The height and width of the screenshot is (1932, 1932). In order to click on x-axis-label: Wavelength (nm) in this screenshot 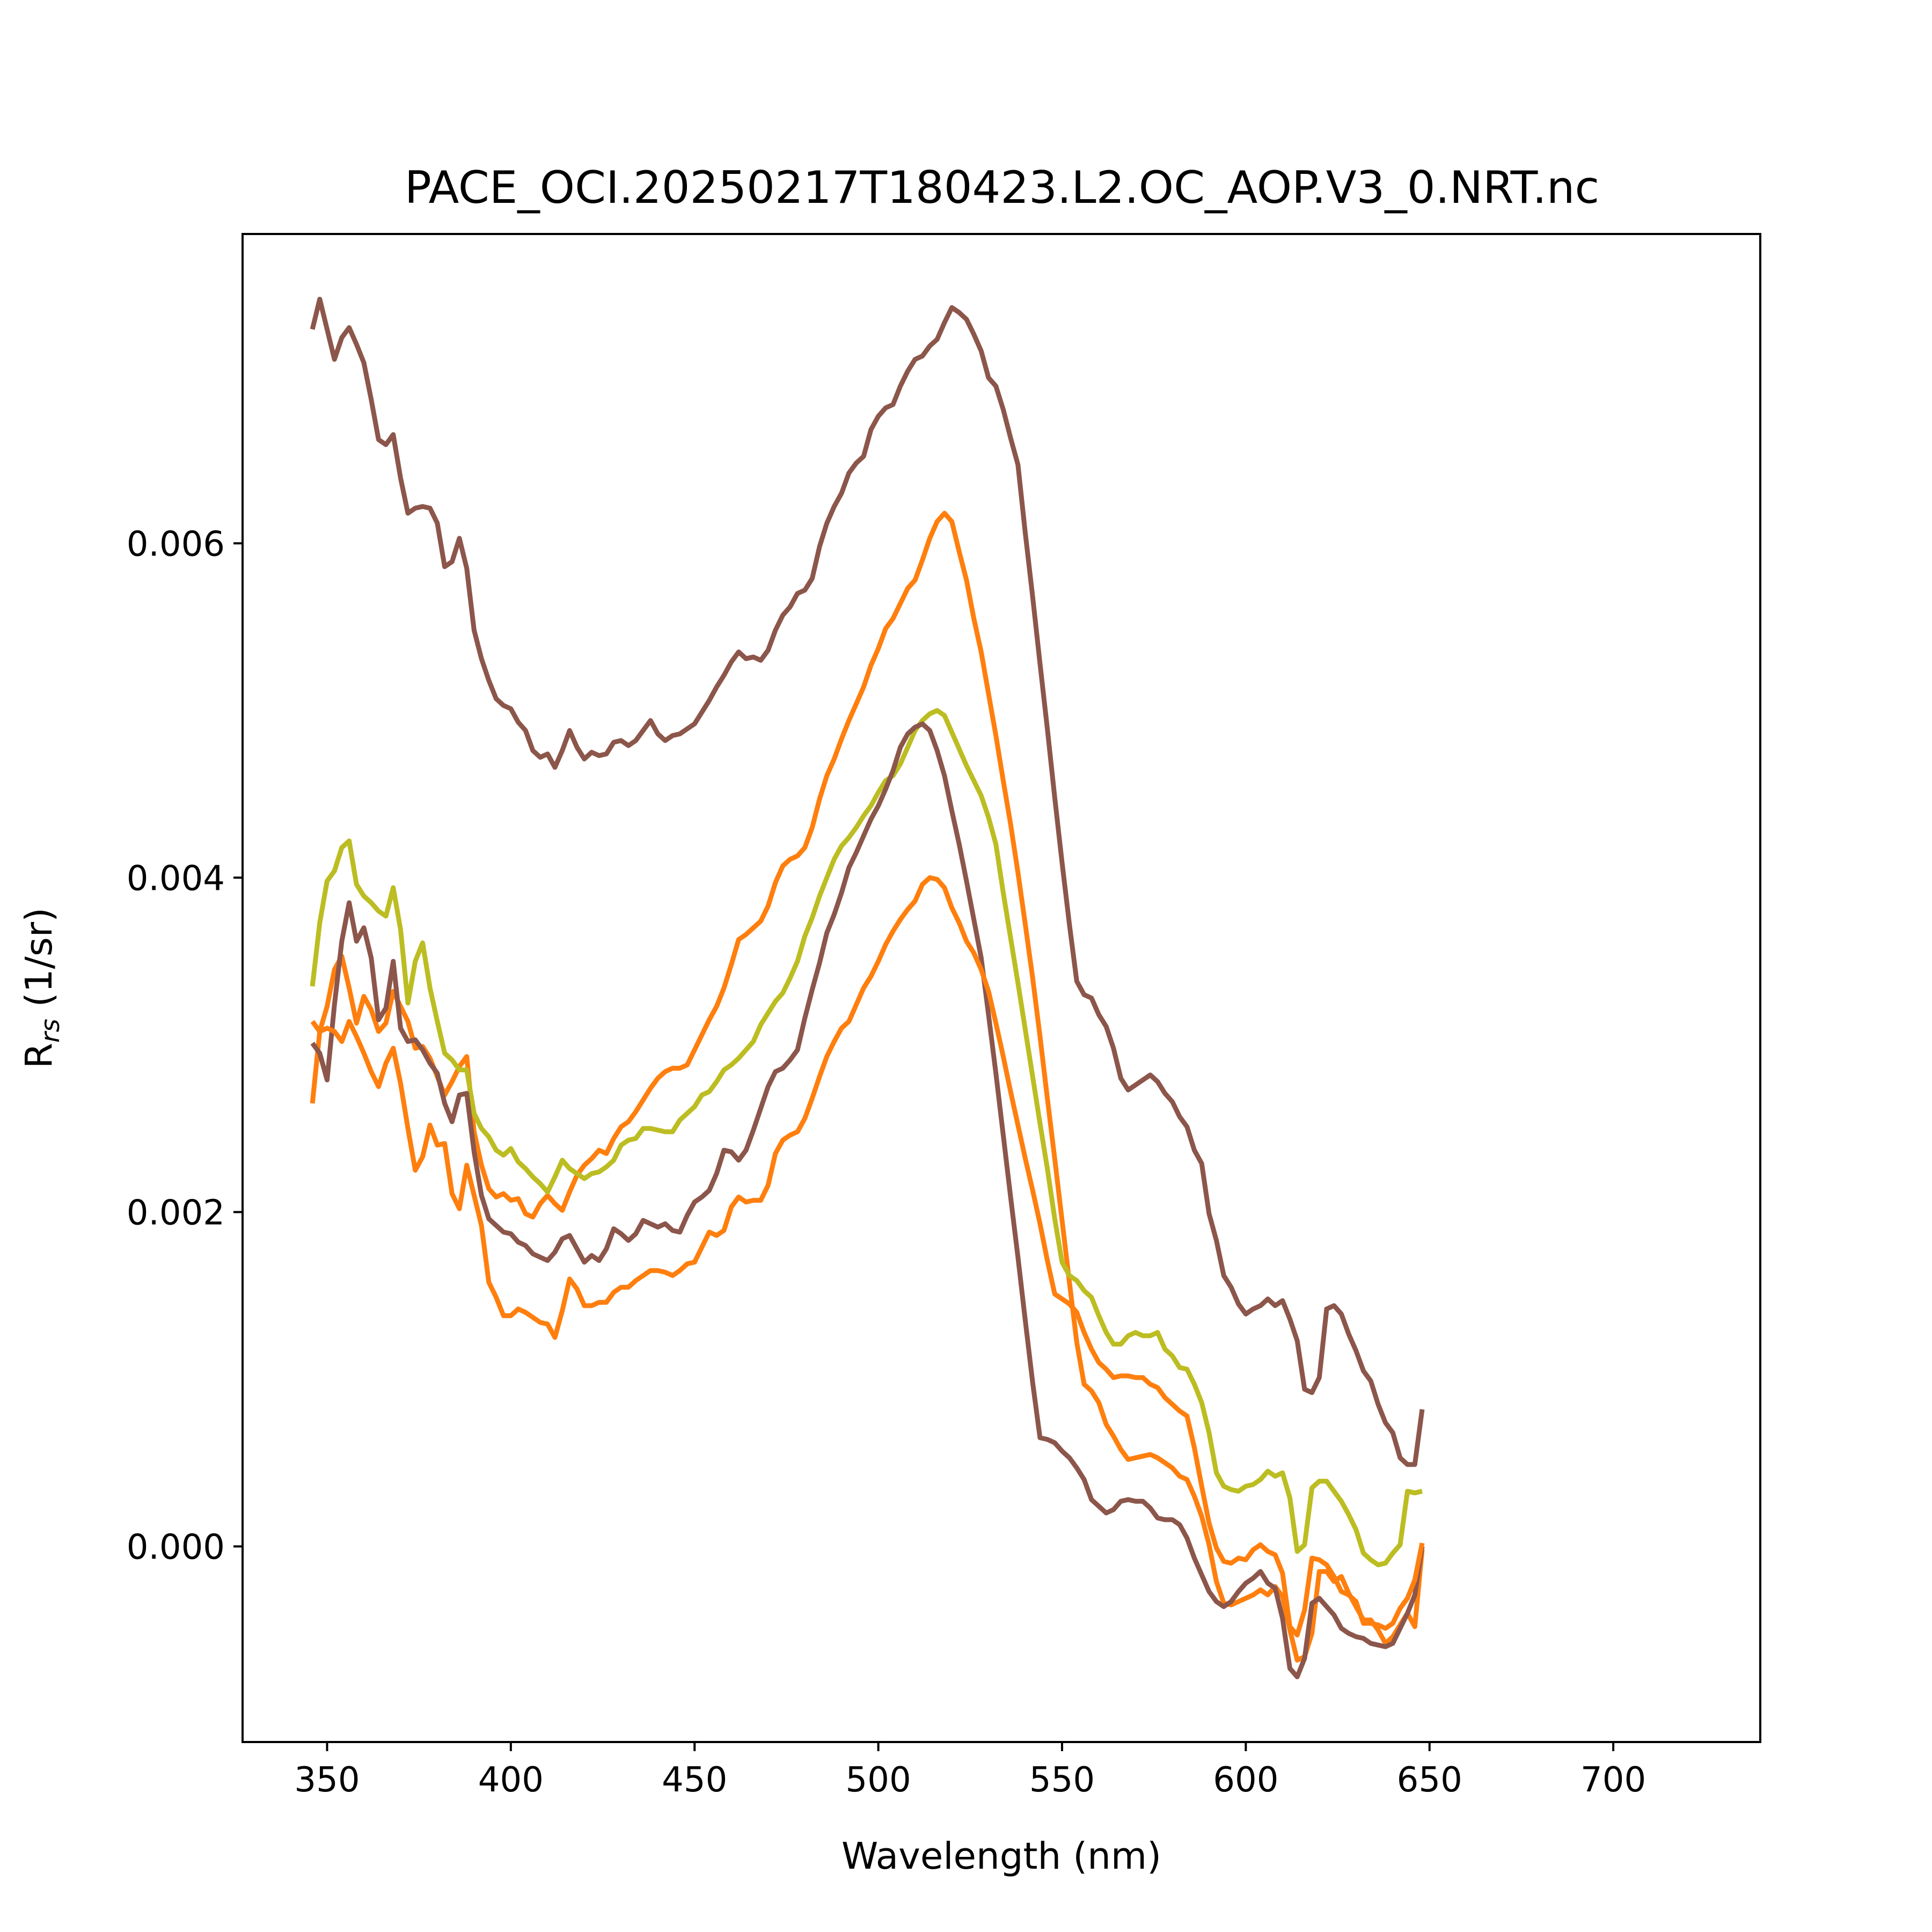, I will do `click(1001, 1856)`.